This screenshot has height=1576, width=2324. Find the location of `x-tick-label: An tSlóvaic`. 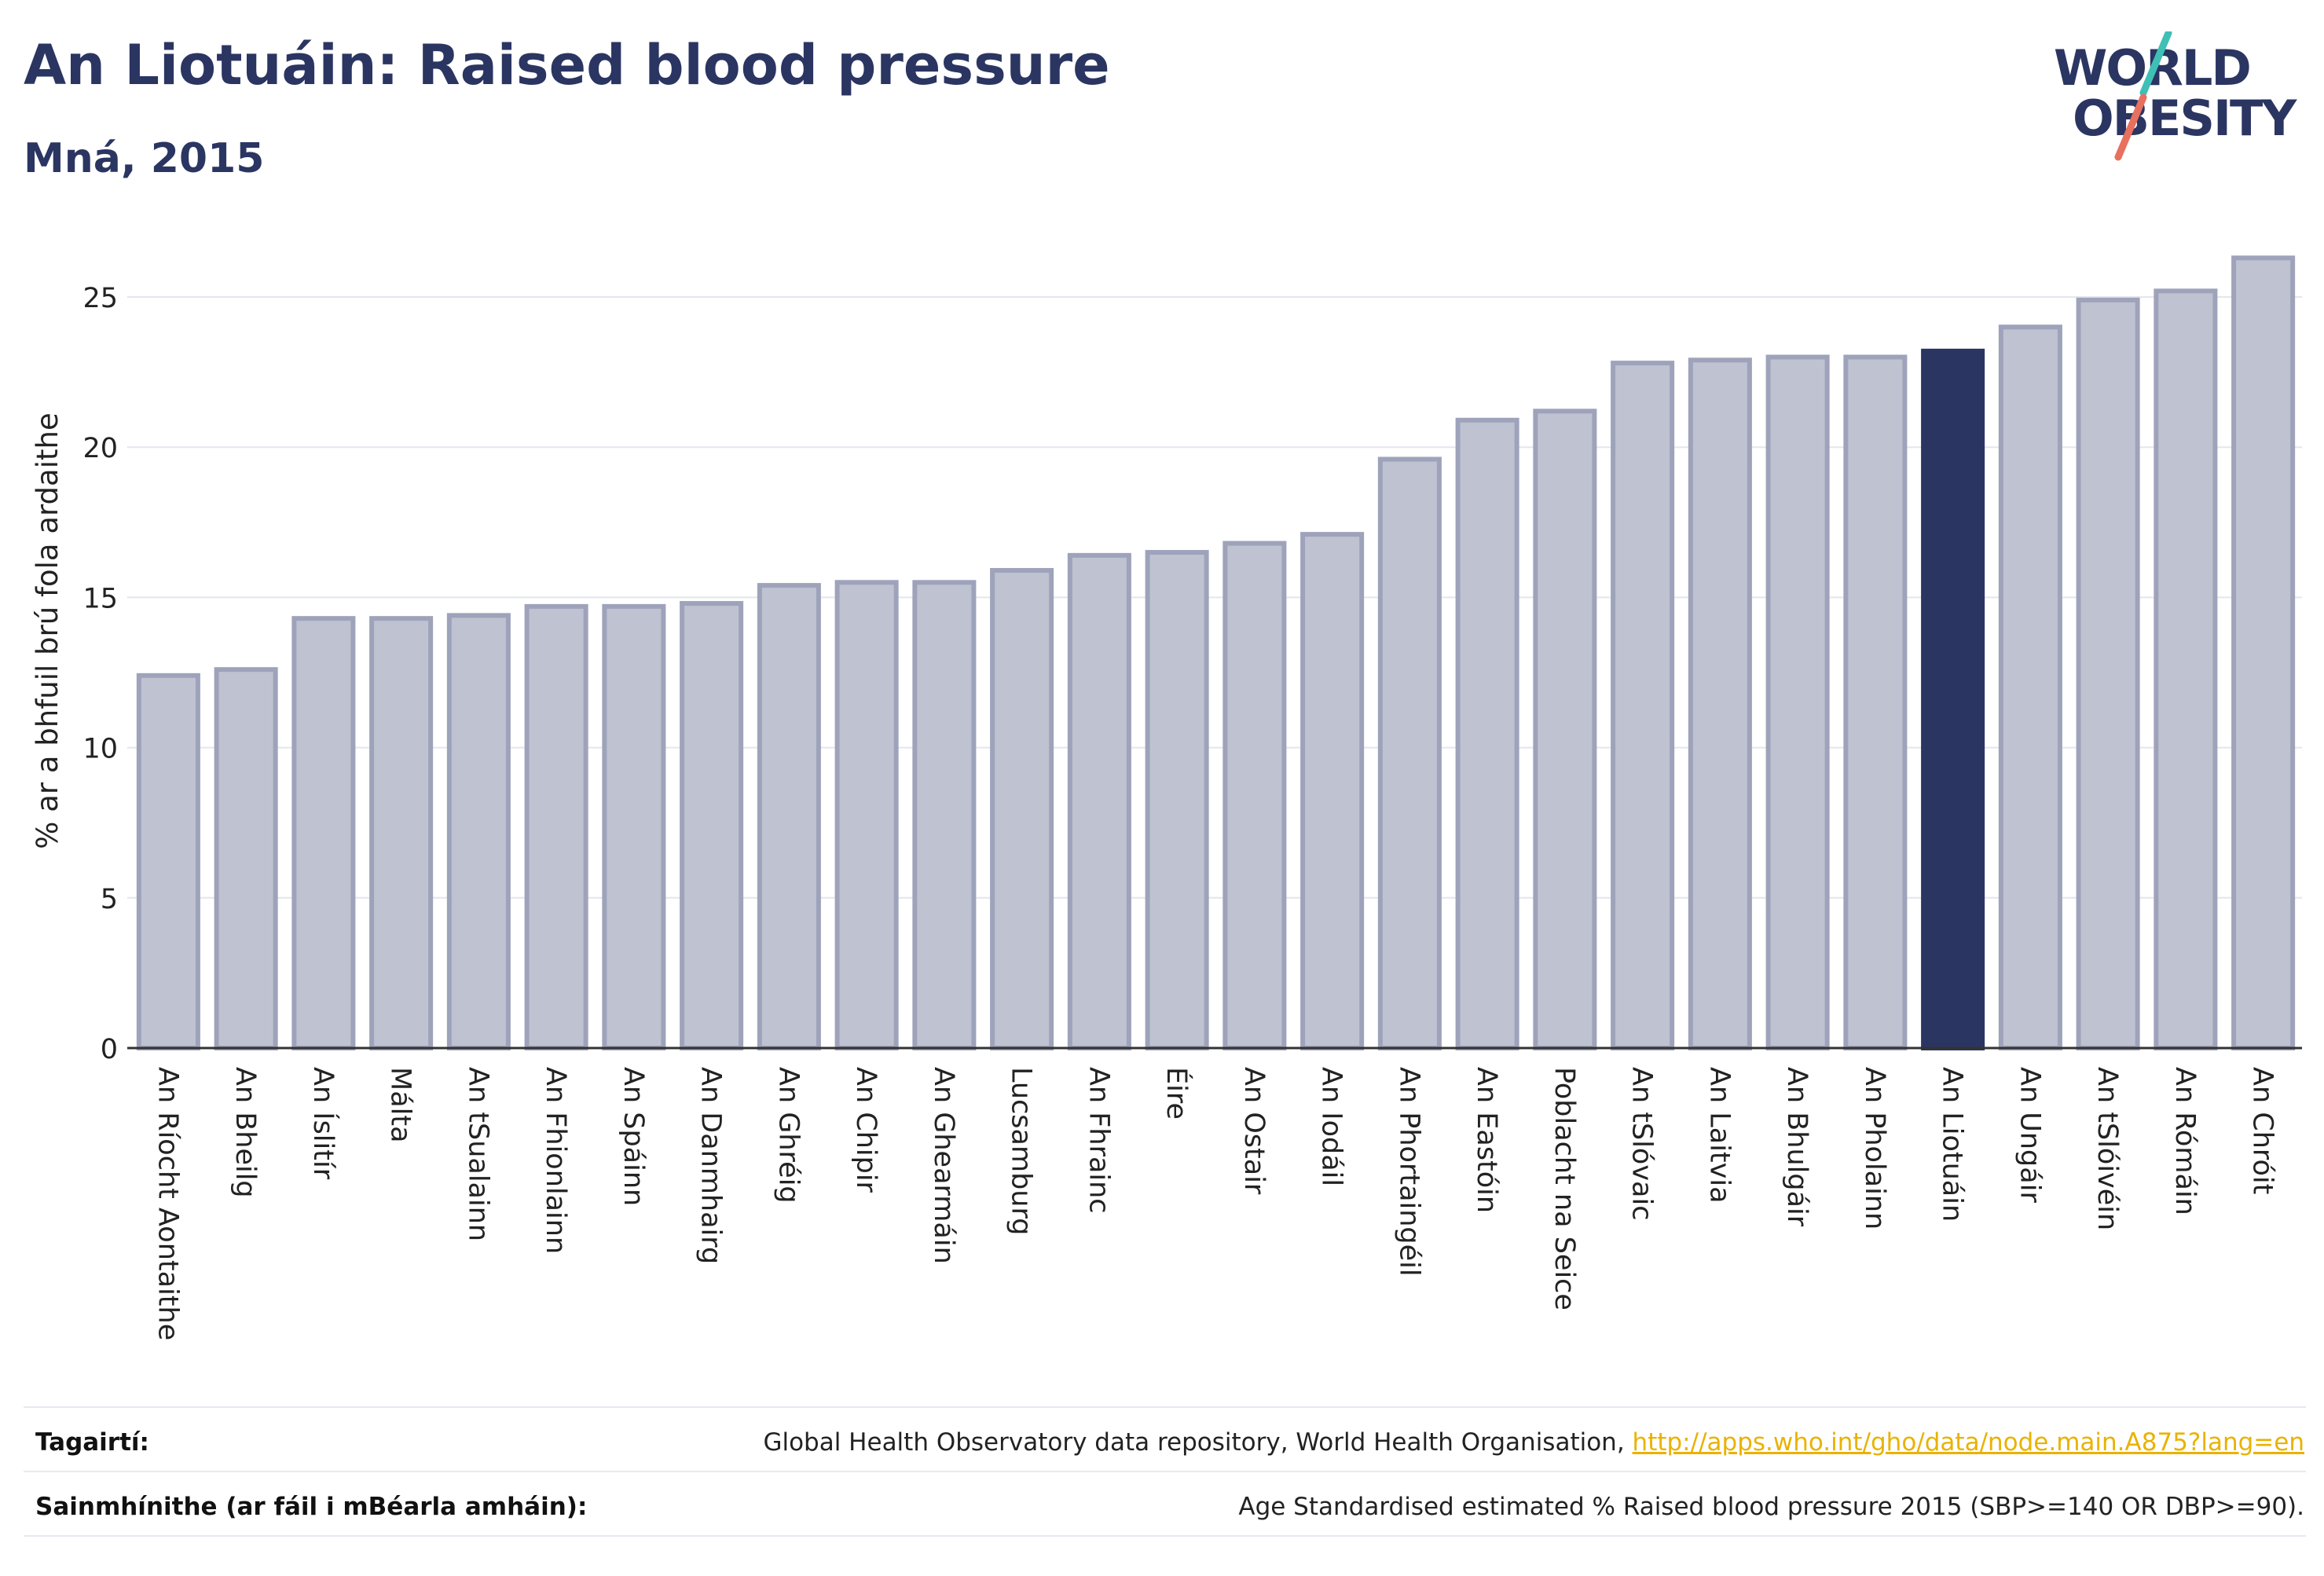

x-tick-label: An tSlóvaic is located at coordinates (1642, 1143).